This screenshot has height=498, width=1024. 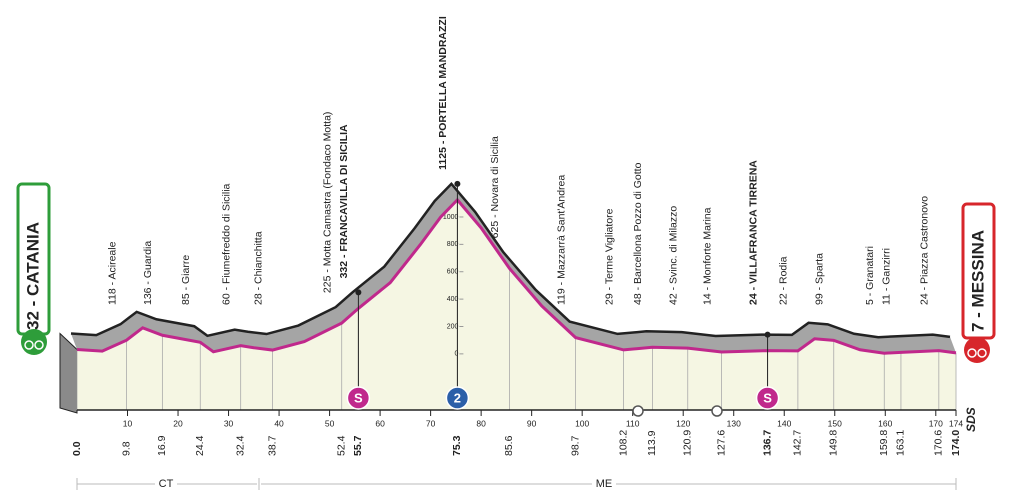 I want to click on y-tick-label: 400, so click(x=453, y=299).